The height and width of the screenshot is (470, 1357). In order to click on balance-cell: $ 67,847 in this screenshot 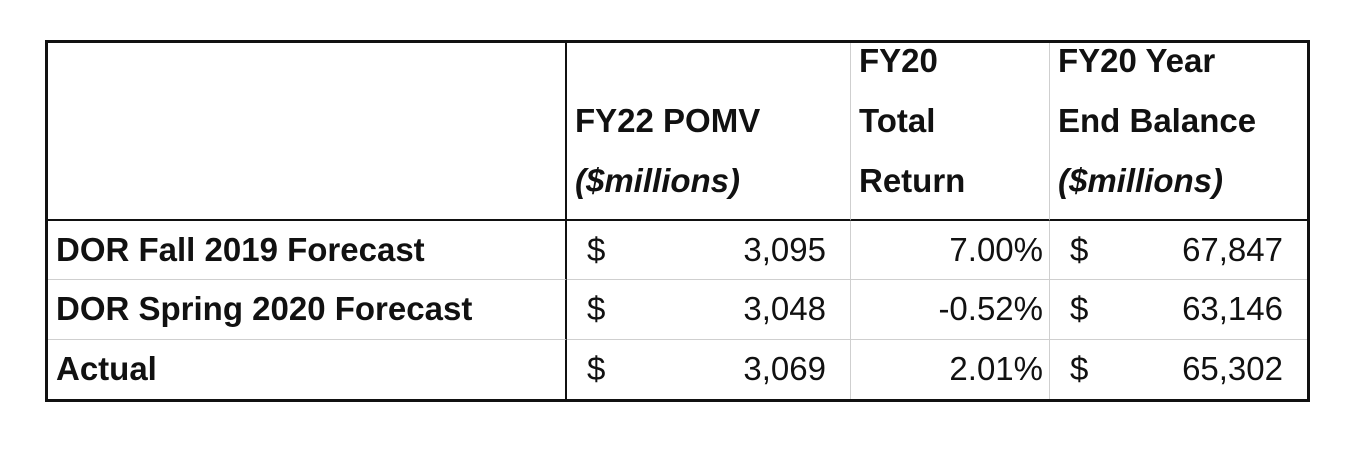, I will do `click(1178, 251)`.